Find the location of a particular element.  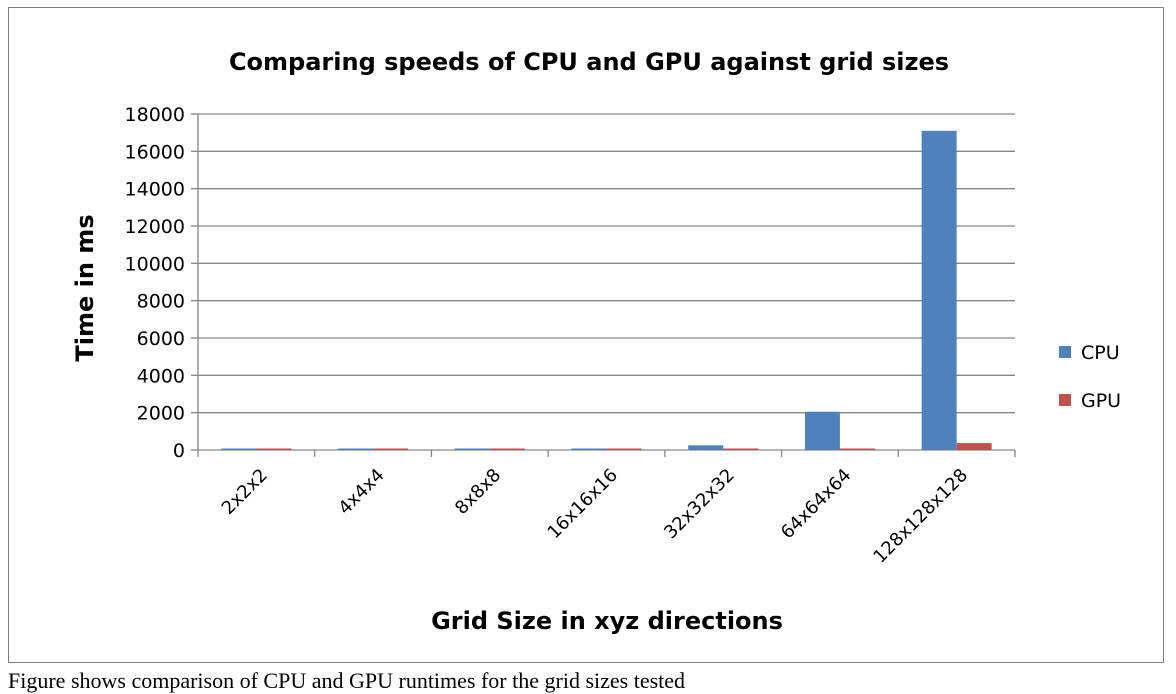

x-tick-label: 128x128x128 is located at coordinates (920, 516).